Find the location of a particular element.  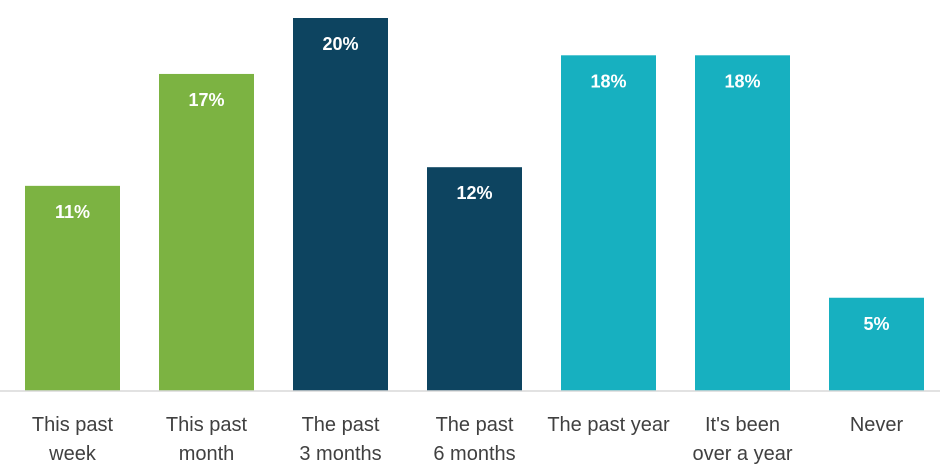

category-label-3: The past 3 months is located at coordinates (340, 439).